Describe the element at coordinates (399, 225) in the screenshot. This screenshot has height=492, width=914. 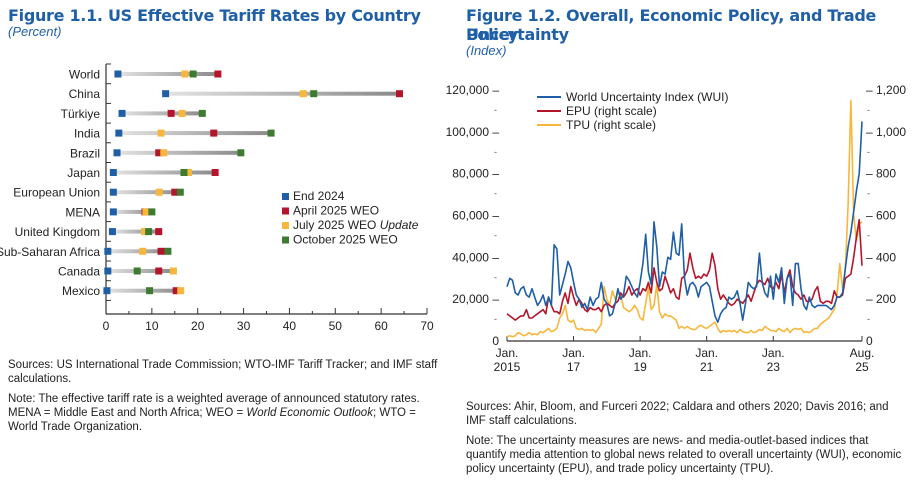
I see `legend-label-italic: Update` at that location.